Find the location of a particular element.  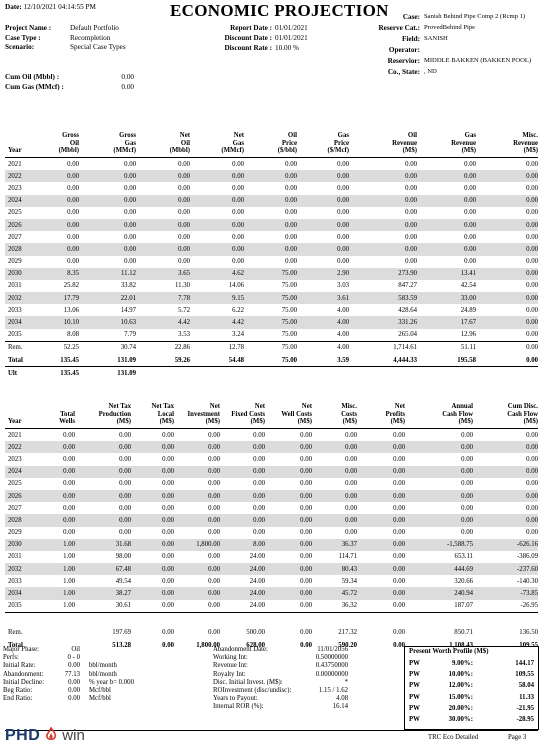

table-cell: 2025 is located at coordinates (15, 213).